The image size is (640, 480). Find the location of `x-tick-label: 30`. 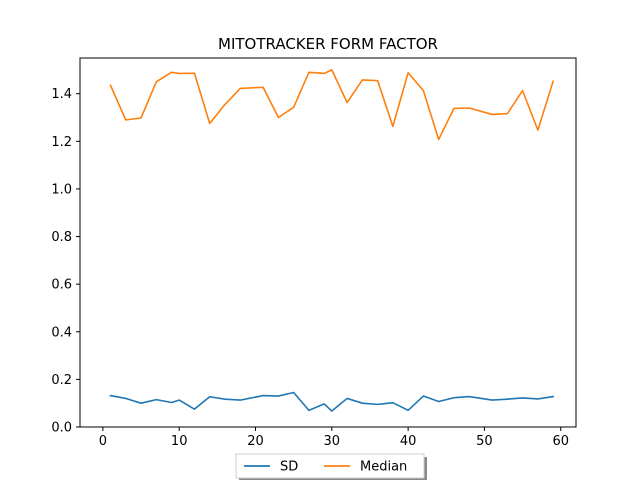

x-tick-label: 30 is located at coordinates (332, 441).